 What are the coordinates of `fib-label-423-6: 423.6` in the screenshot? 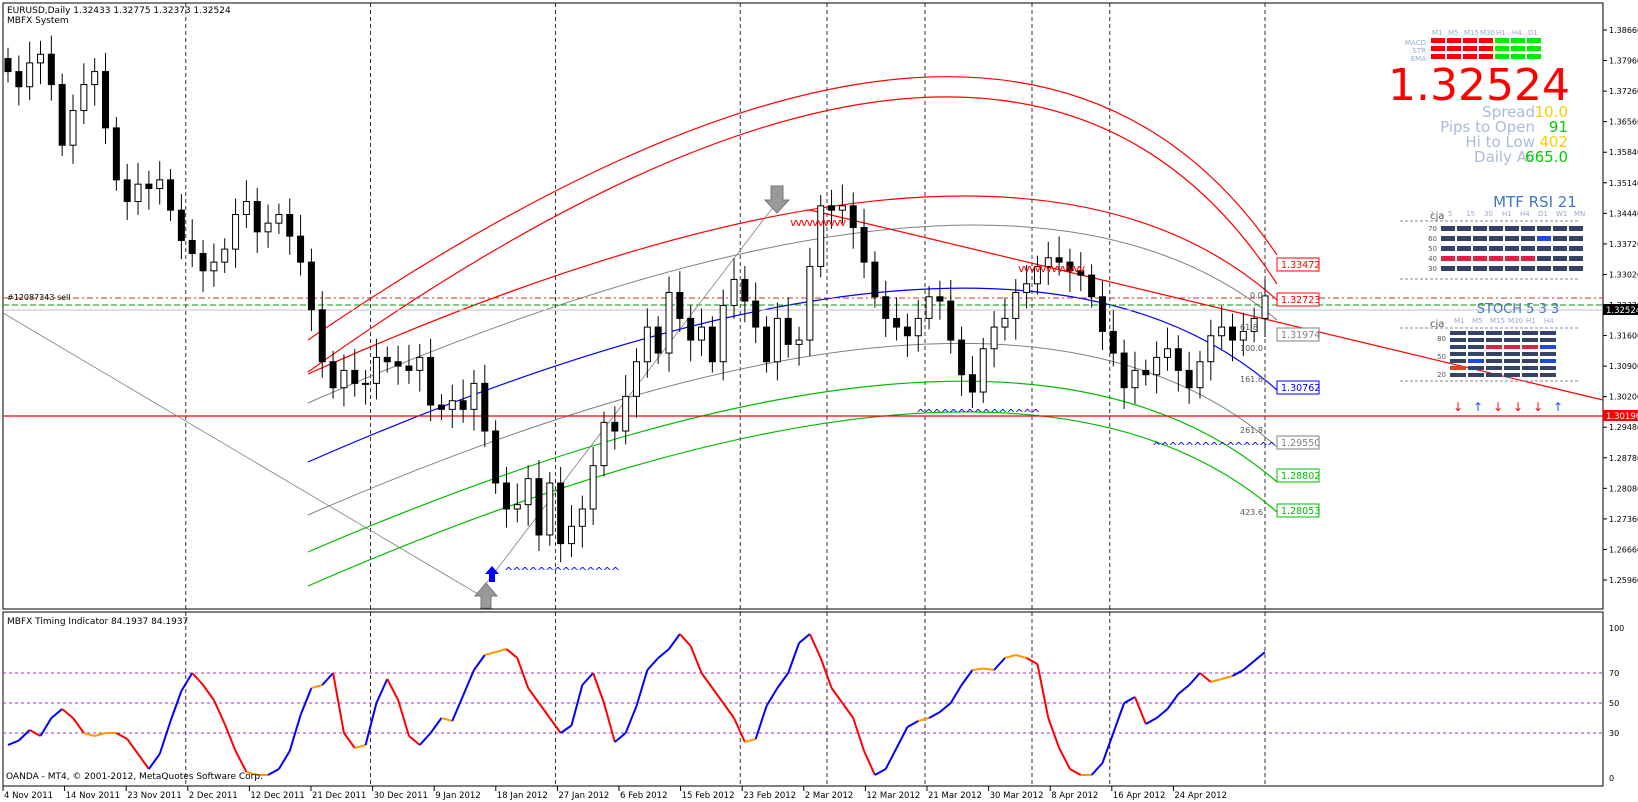 It's located at (1251, 512).